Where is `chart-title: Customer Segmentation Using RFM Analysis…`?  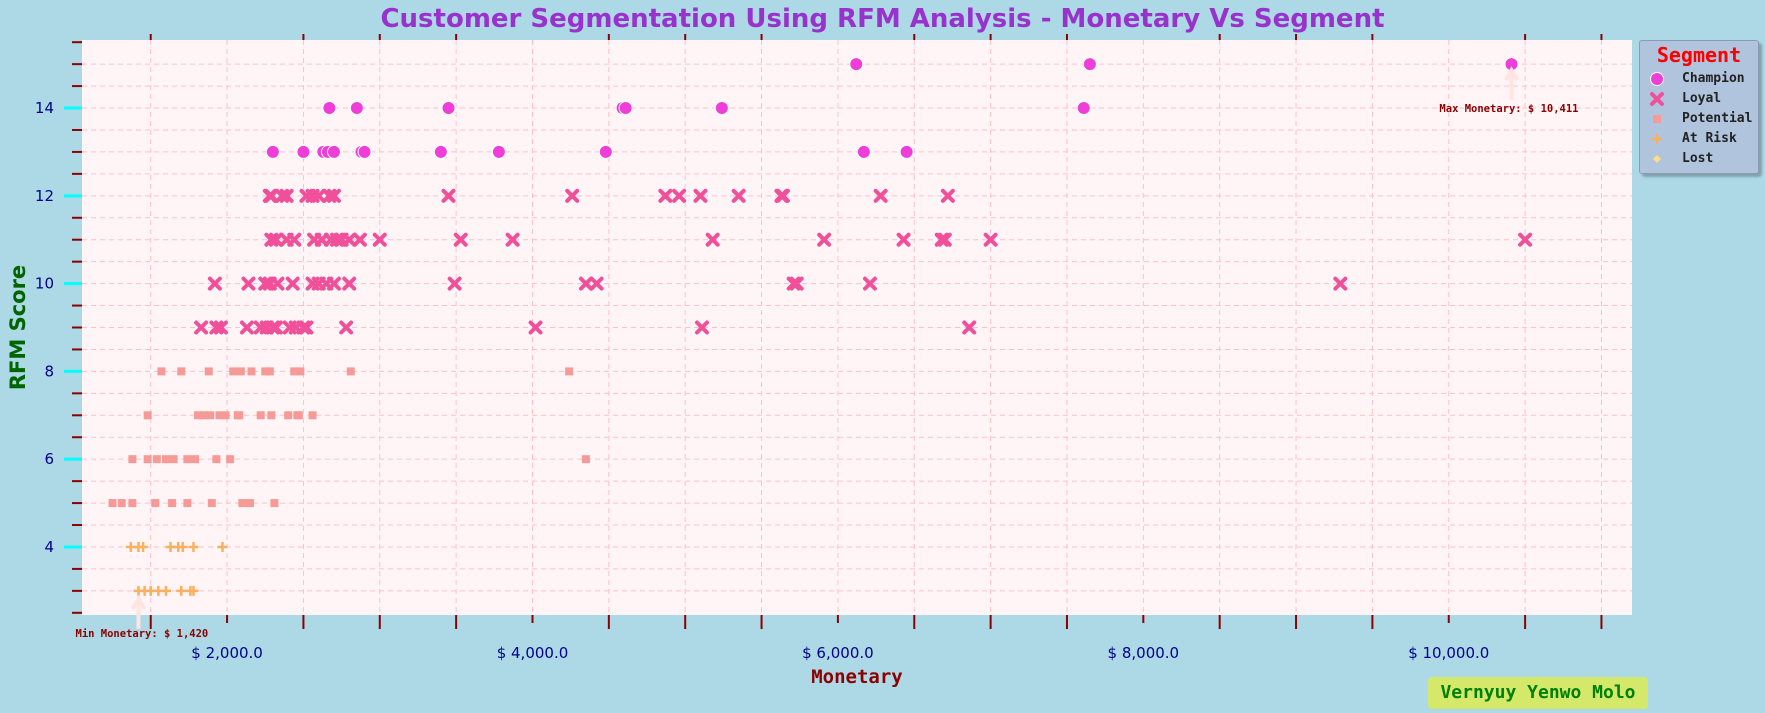
chart-title: Customer Segmentation Using RFM Analysis… is located at coordinates (882, 19).